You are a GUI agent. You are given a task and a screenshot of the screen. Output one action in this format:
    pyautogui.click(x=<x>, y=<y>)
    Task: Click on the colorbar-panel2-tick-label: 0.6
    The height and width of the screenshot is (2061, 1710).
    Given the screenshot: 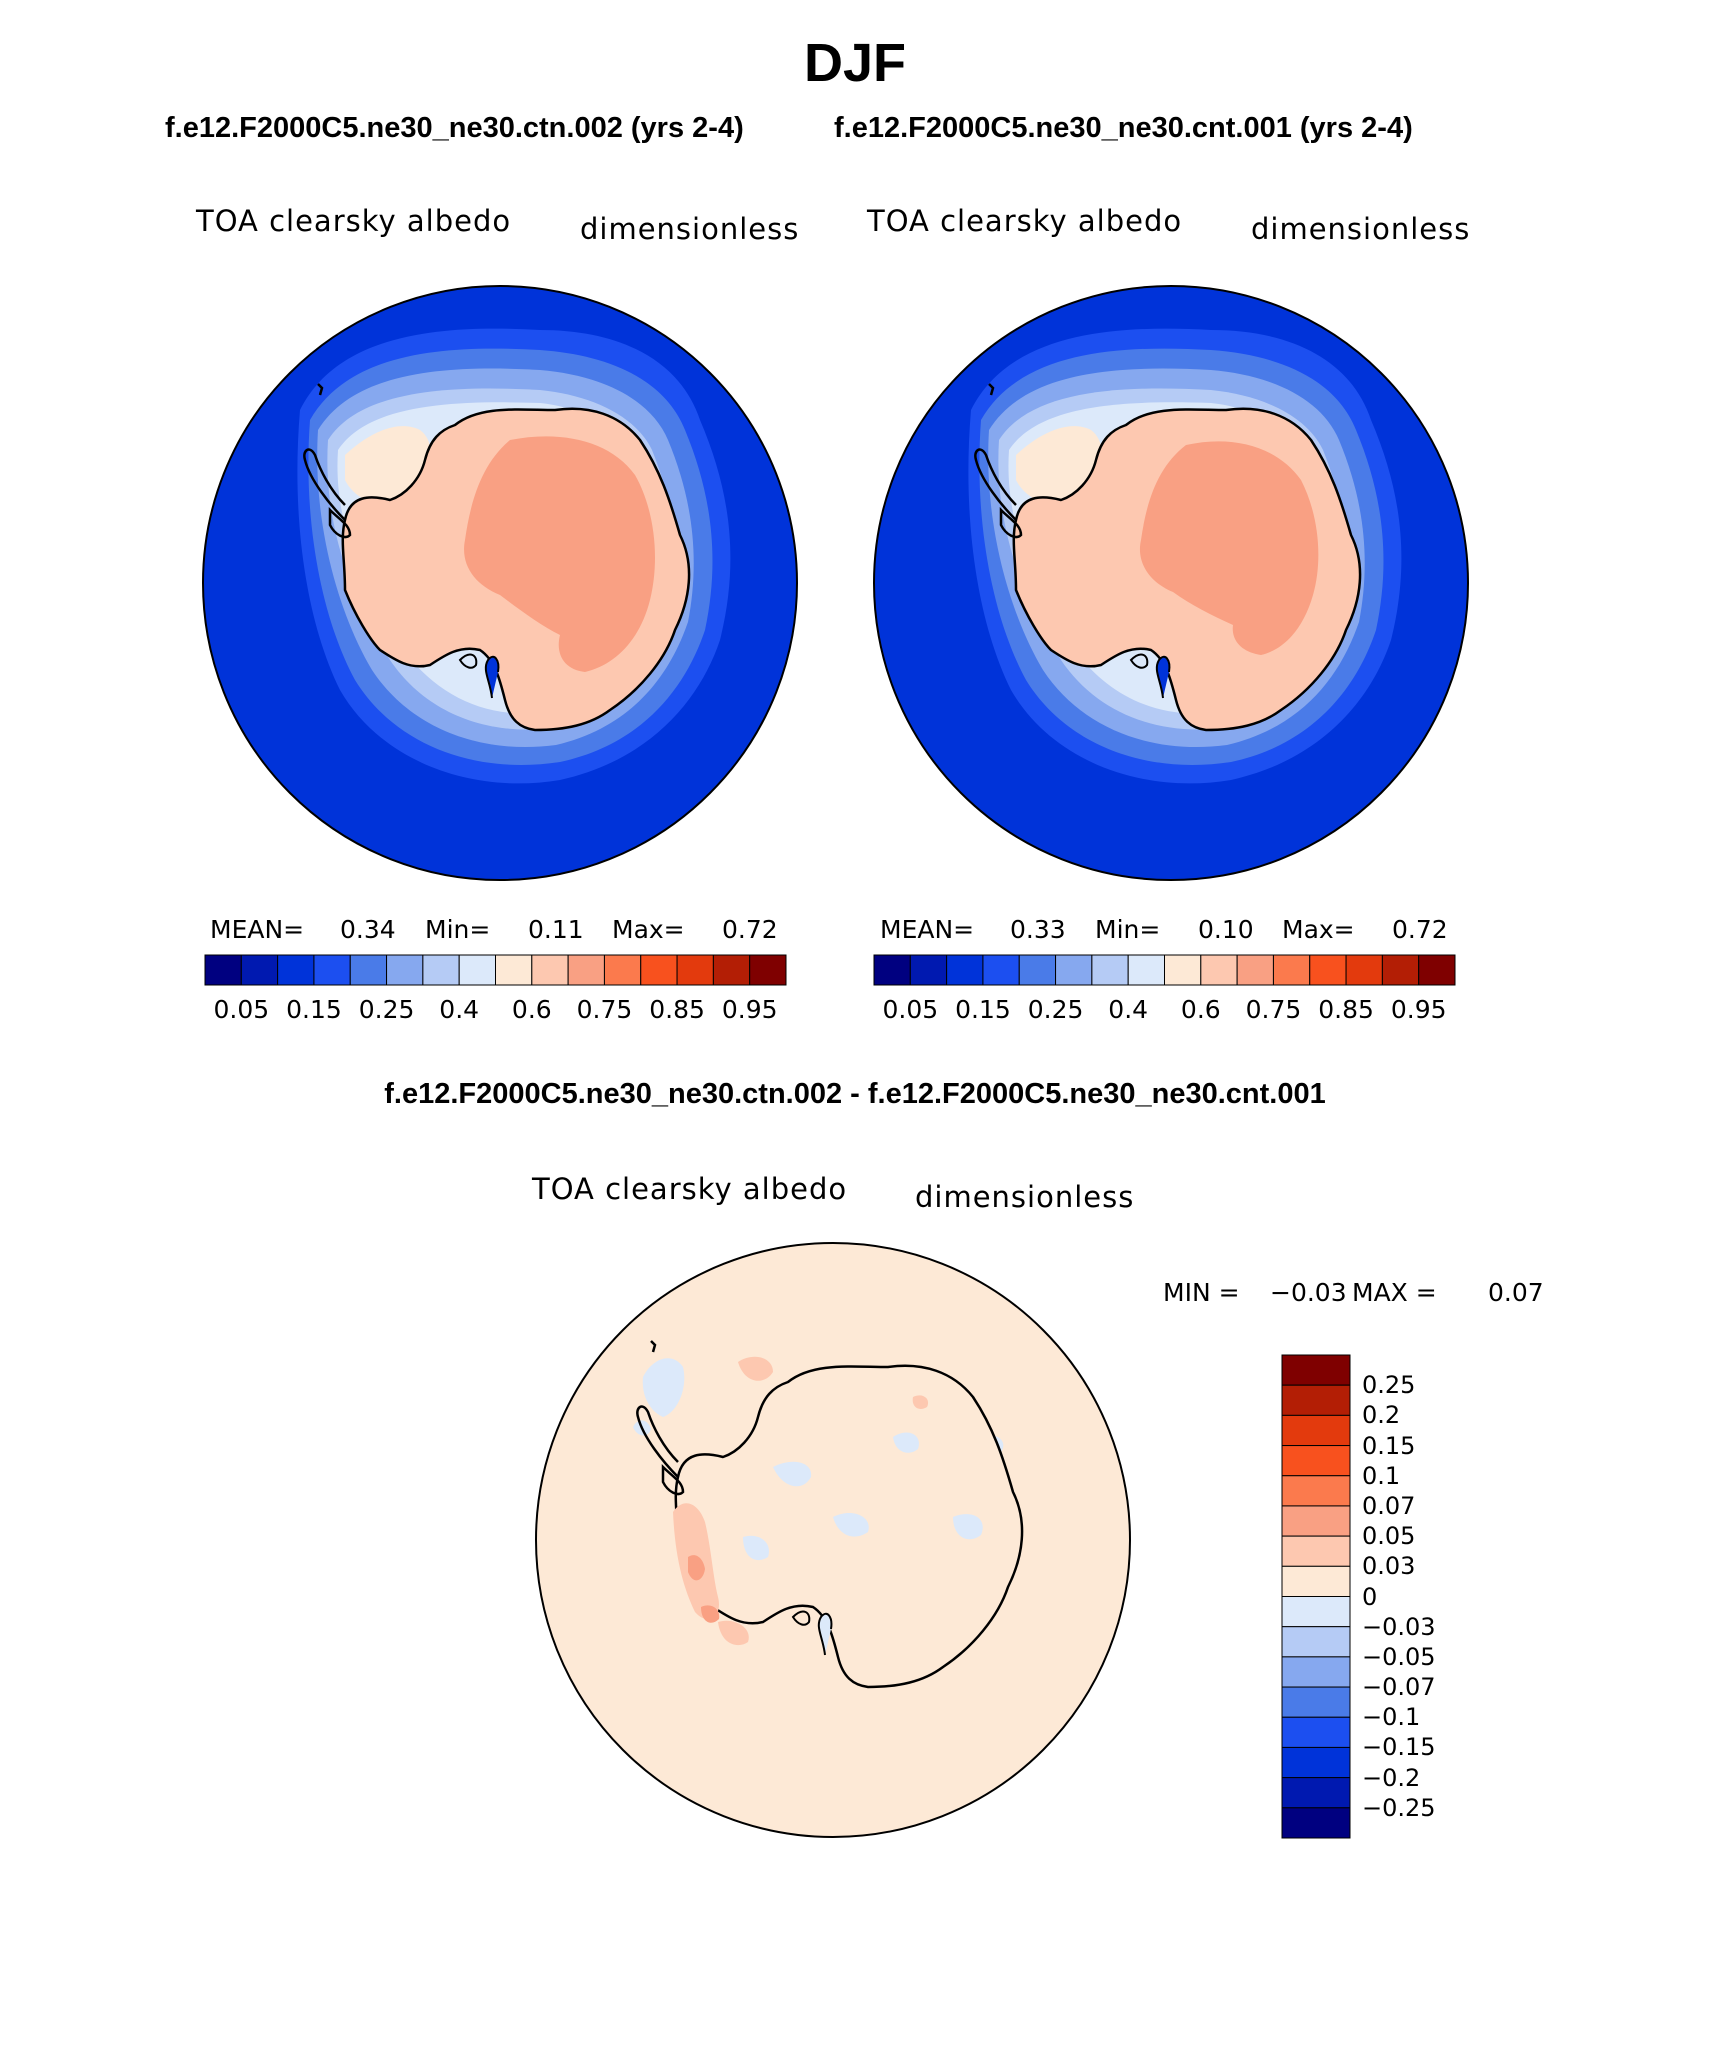 What is the action you would take?
    pyautogui.click(x=1200, y=1009)
    